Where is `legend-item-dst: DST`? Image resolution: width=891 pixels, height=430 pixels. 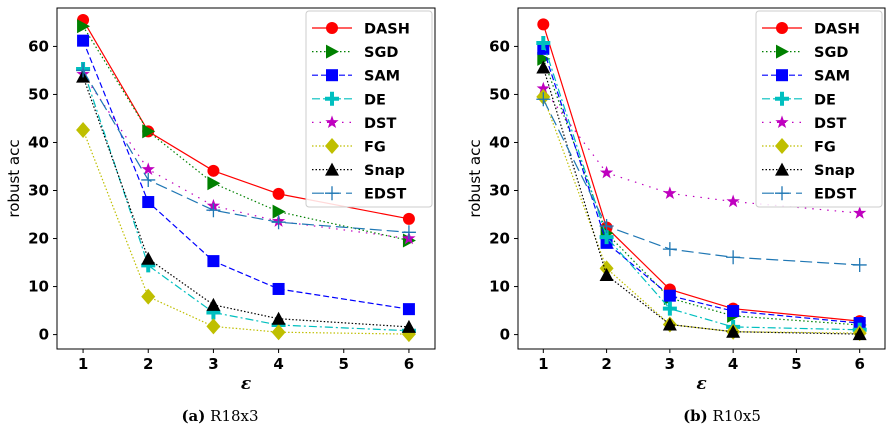 legend-item-dst: DST is located at coordinates (804, 123).